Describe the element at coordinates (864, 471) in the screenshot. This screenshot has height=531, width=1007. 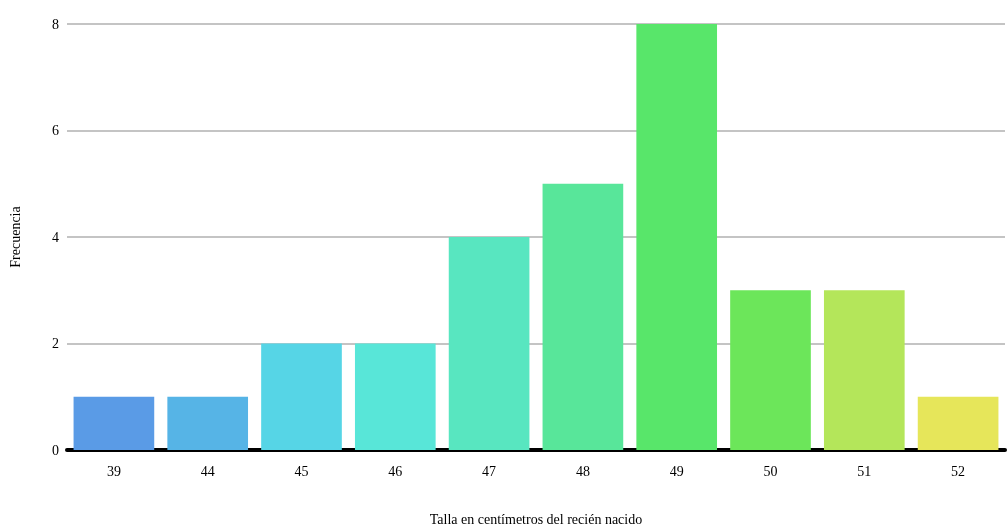
I see `x-tick-label: 51` at that location.